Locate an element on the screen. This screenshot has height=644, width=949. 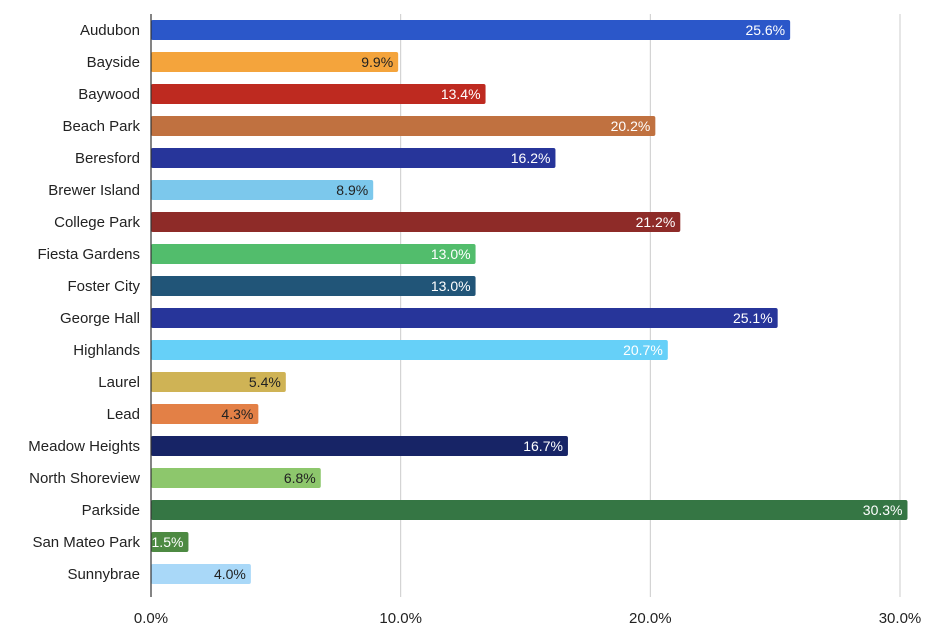
category-label: Laurel is located at coordinates (119, 382).